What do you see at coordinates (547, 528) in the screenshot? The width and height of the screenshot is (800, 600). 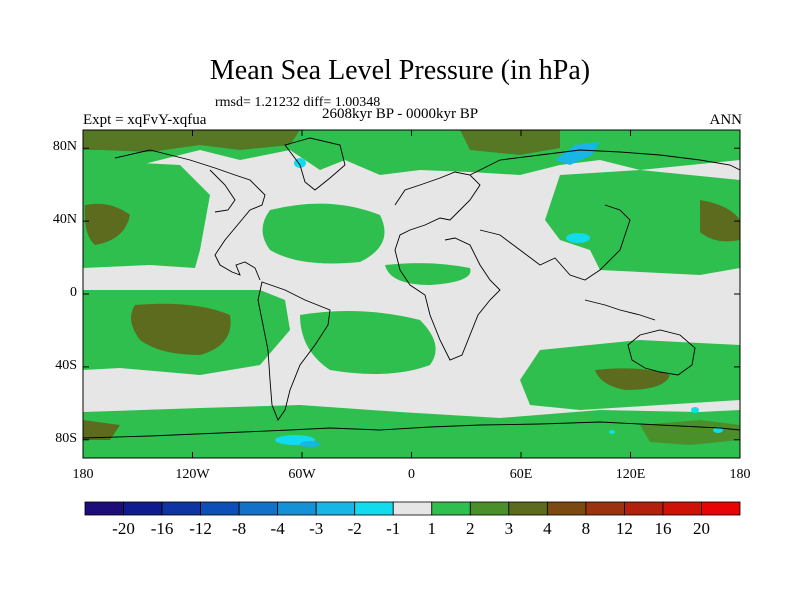 I see `colorbar-label: 4` at bounding box center [547, 528].